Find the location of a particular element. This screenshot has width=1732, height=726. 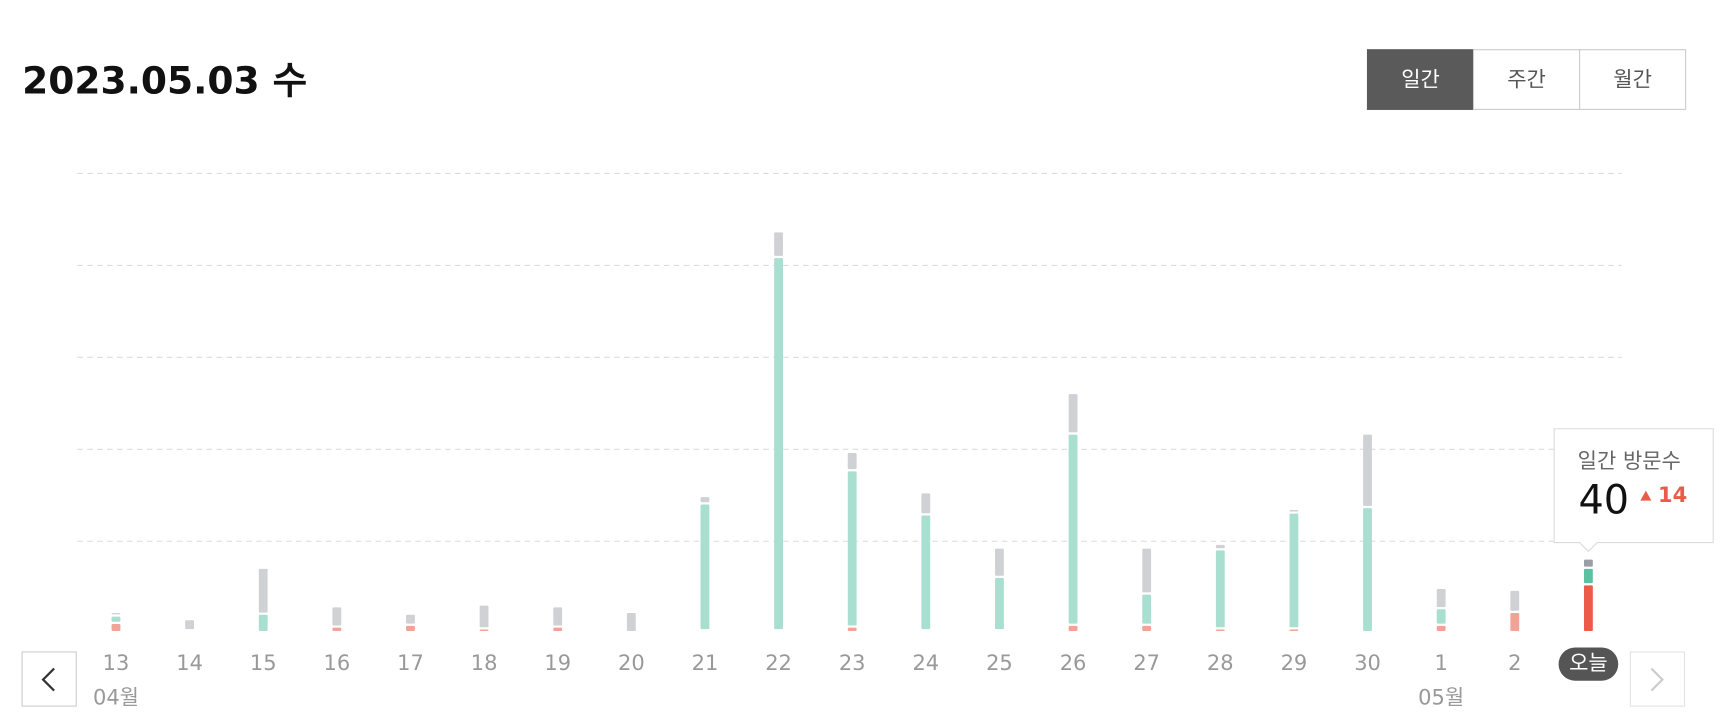

date-title: 2023.05.03 수 is located at coordinates (164, 80).